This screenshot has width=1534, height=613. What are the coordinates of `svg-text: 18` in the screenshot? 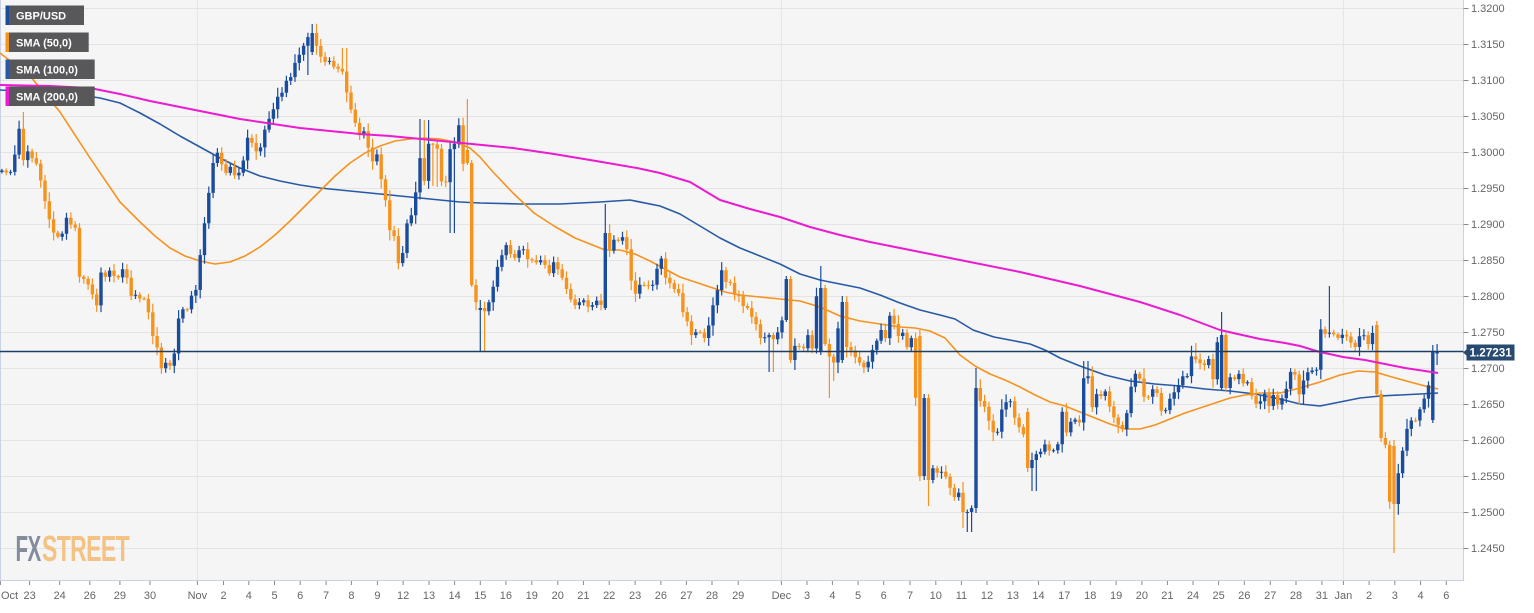 It's located at (1090, 596).